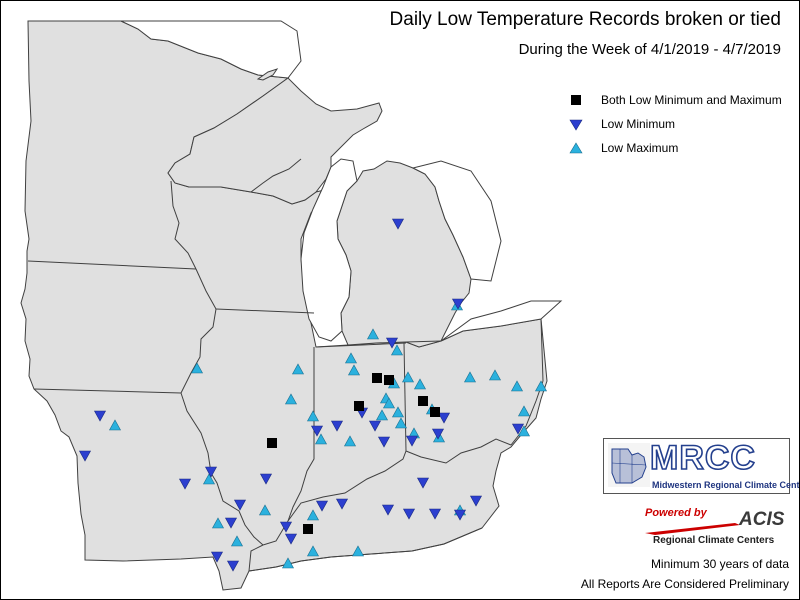 The height and width of the screenshot is (600, 800). I want to click on mrcc-logo: MRCC Midwestern Regional Climate Center, so click(701, 466).